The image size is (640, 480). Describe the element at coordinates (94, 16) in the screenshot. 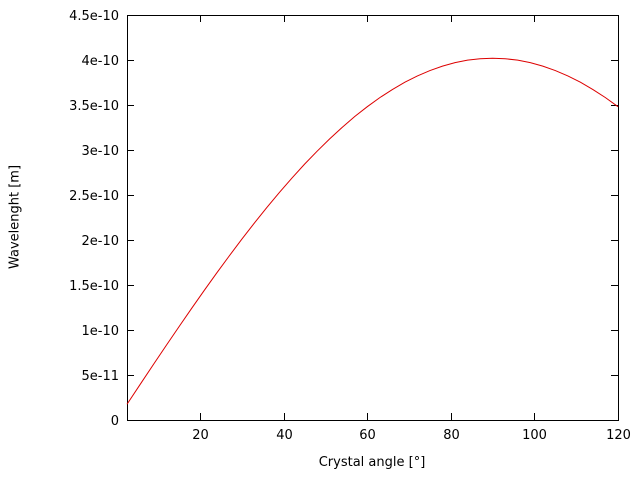

I see `y-tick-label: 4.5e-10` at that location.